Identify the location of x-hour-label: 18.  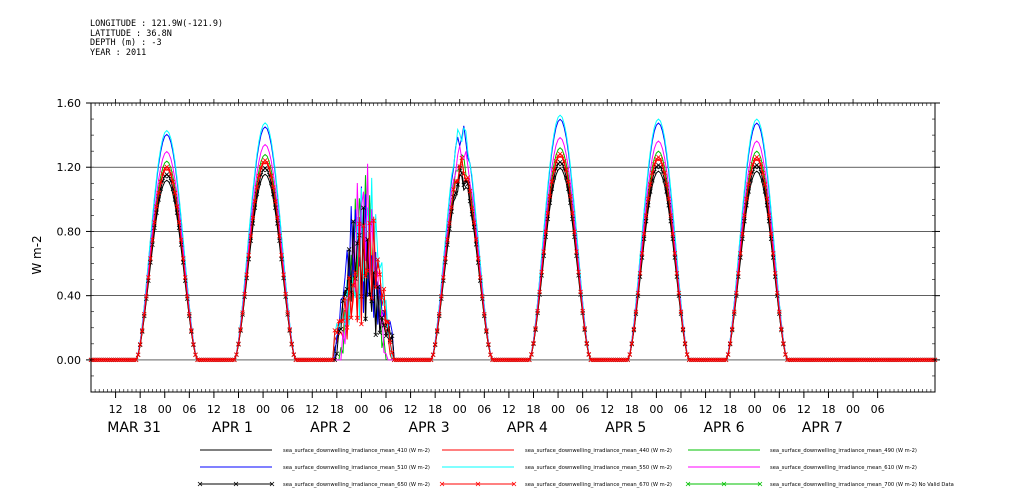
(337, 409).